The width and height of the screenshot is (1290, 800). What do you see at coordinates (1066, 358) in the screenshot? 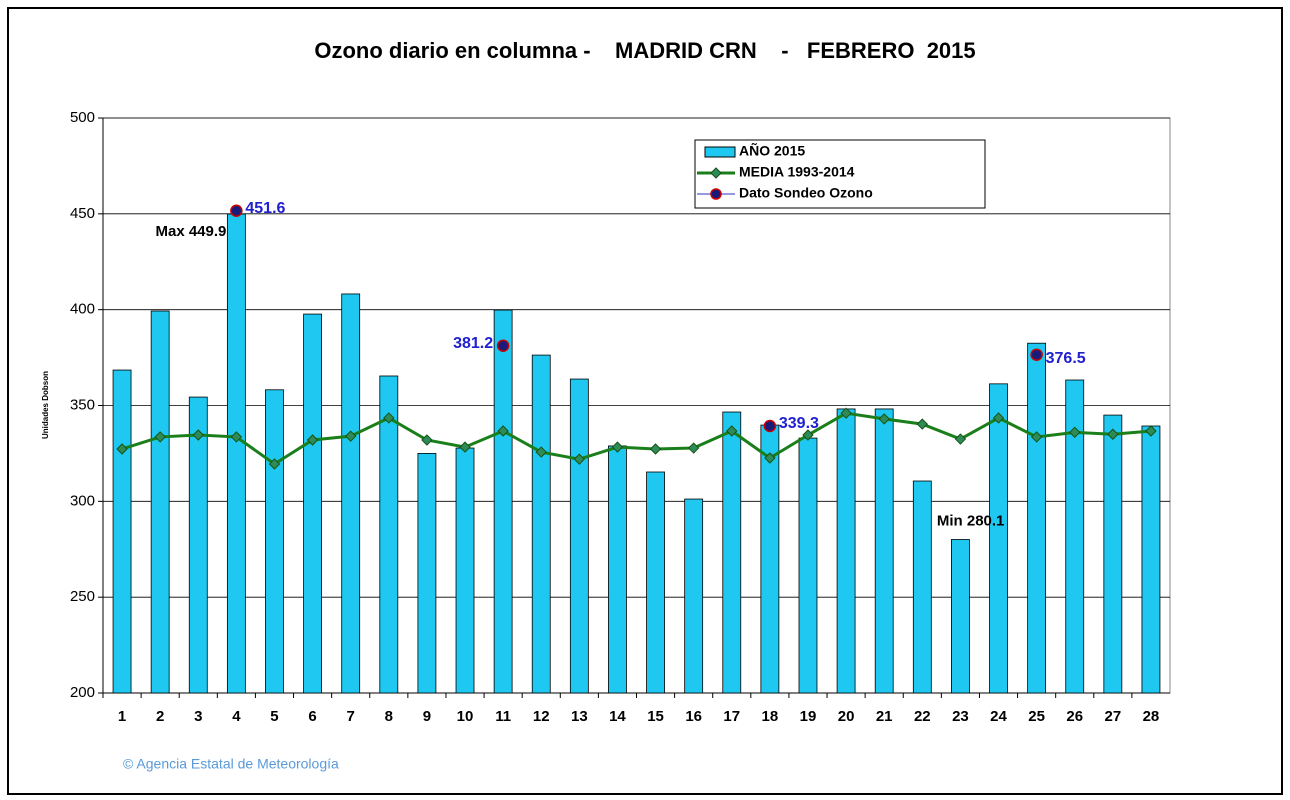
I see `sounding-label: 376.5` at bounding box center [1066, 358].